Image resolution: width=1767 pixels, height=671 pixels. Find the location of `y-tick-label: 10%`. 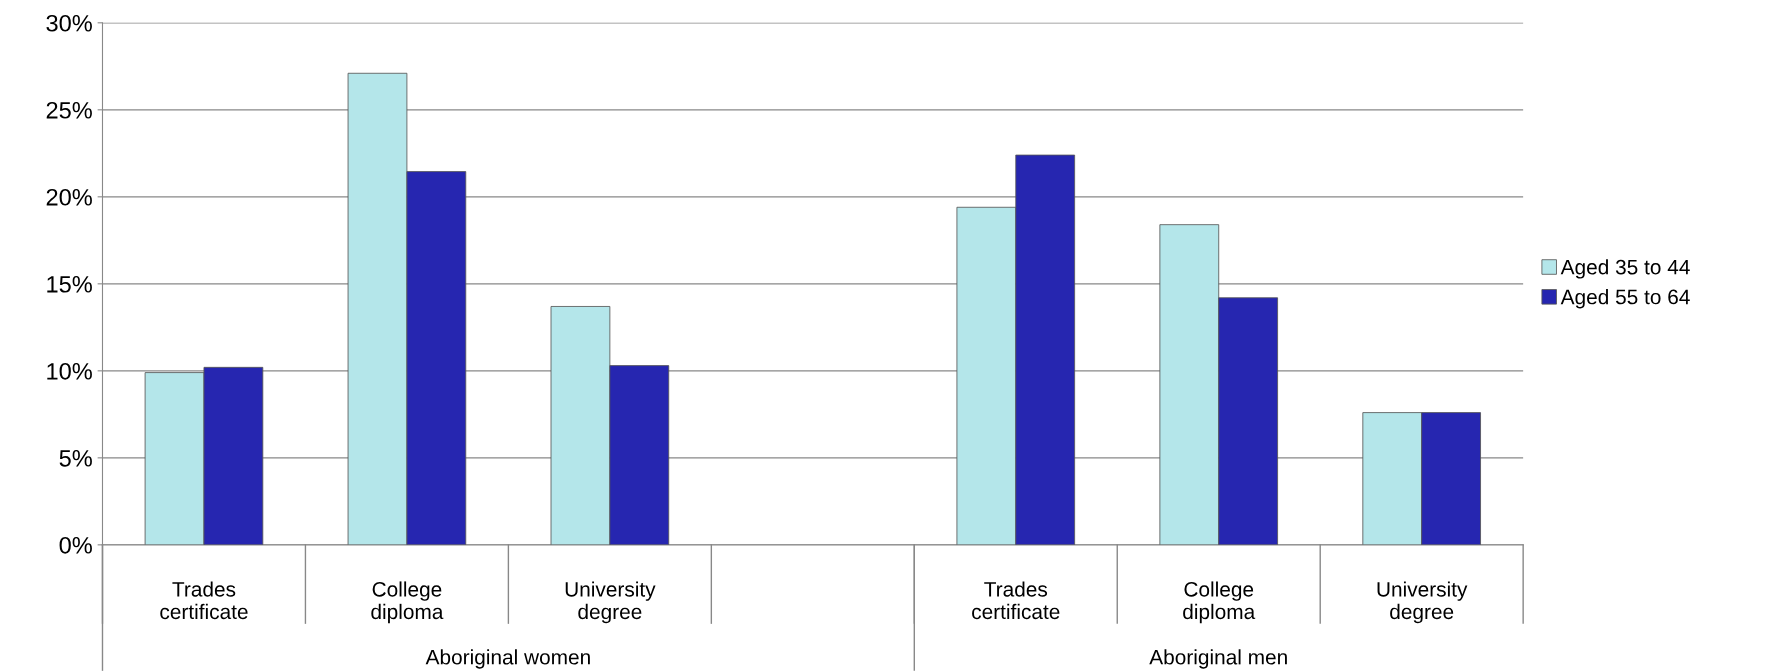

y-tick-label: 10% is located at coordinates (69, 371).